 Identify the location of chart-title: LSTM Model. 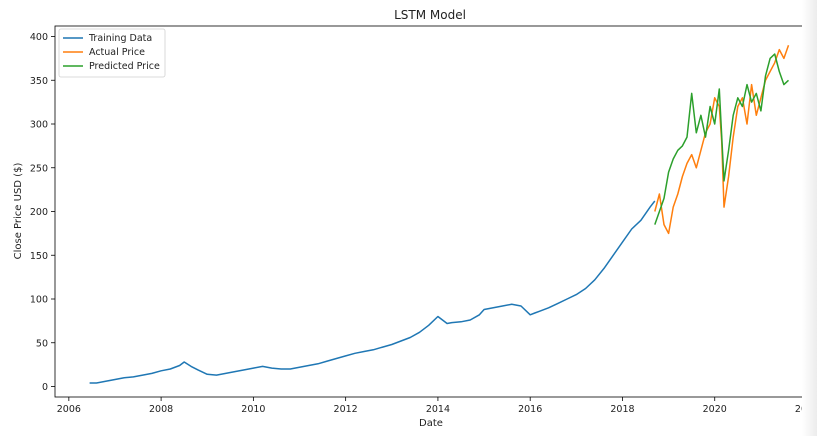
(430, 15).